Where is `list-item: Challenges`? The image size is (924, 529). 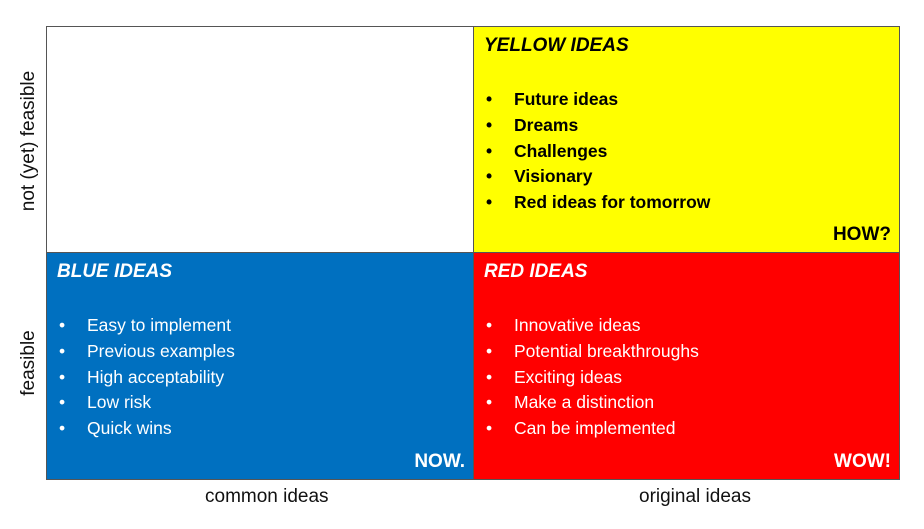
list-item: Challenges is located at coordinates (598, 152).